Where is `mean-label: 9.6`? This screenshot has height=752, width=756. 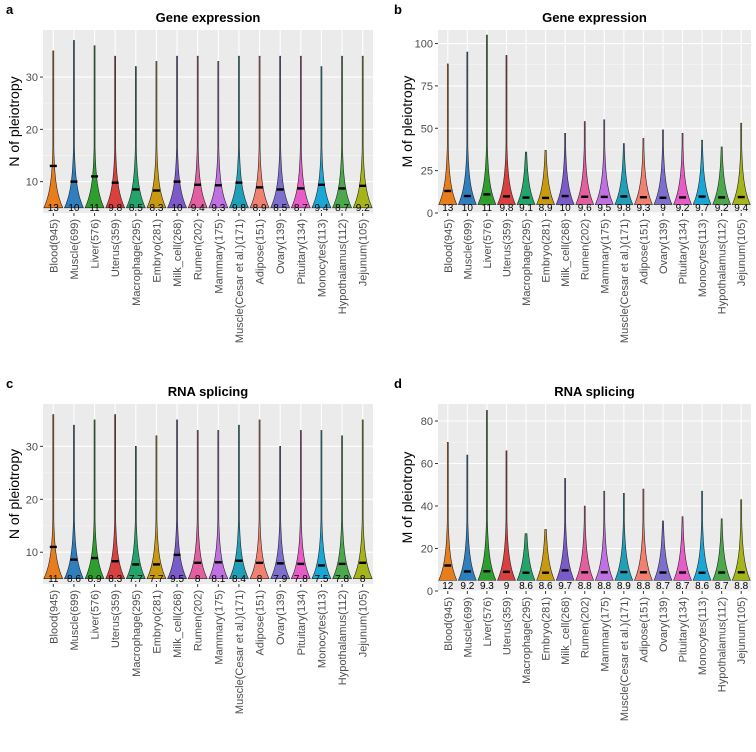 mean-label: 9.6 is located at coordinates (585, 208).